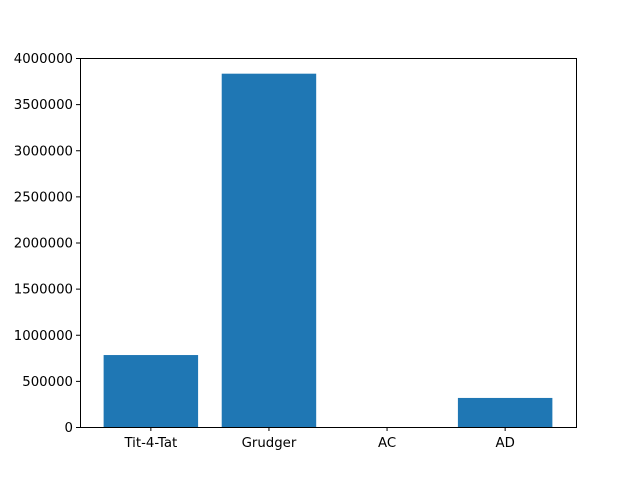 The width and height of the screenshot is (640, 480). I want to click on x-tick-label: AC, so click(387, 443).